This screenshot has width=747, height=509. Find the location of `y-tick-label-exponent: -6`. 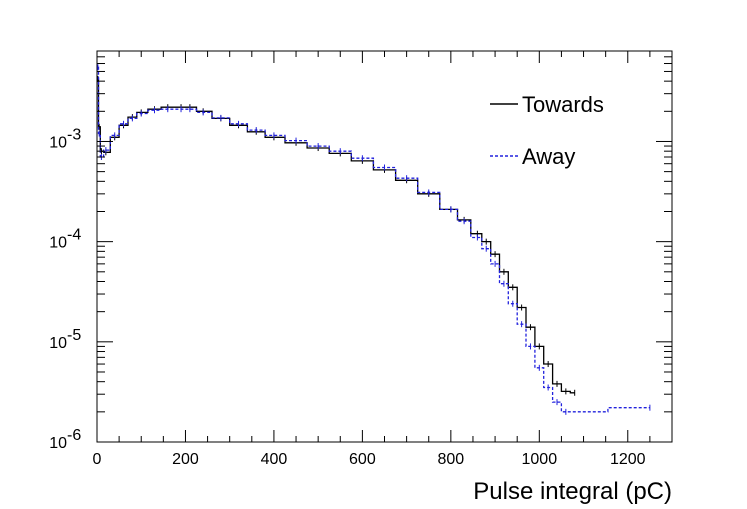

y-tick-label-exponent: -6 is located at coordinates (74, 435).